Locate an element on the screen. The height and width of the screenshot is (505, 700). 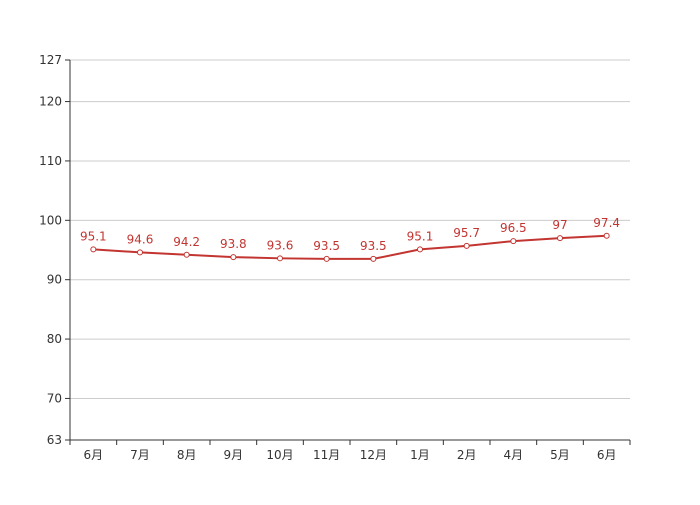
series is located at coordinates (350, 247).